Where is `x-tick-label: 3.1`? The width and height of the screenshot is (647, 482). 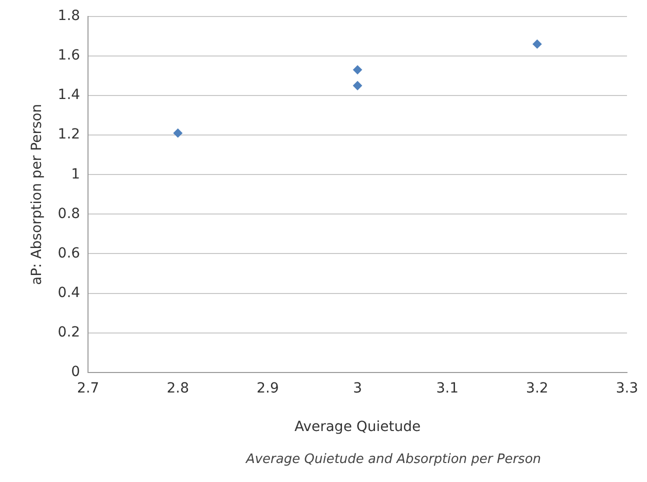 x-tick-label: 3.1 is located at coordinates (447, 388).